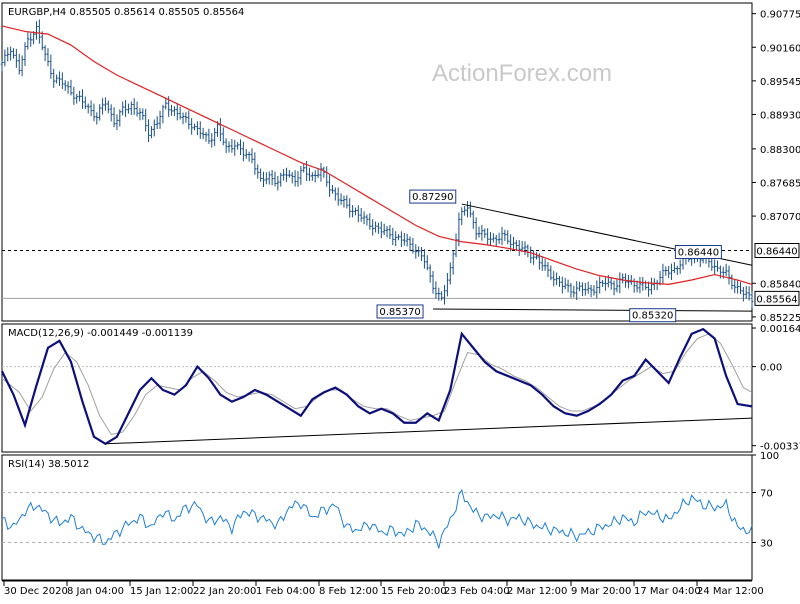 Image resolution: width=800 pixels, height=604 pixels. I want to click on last-price-axis-label-box, so click(777, 298).